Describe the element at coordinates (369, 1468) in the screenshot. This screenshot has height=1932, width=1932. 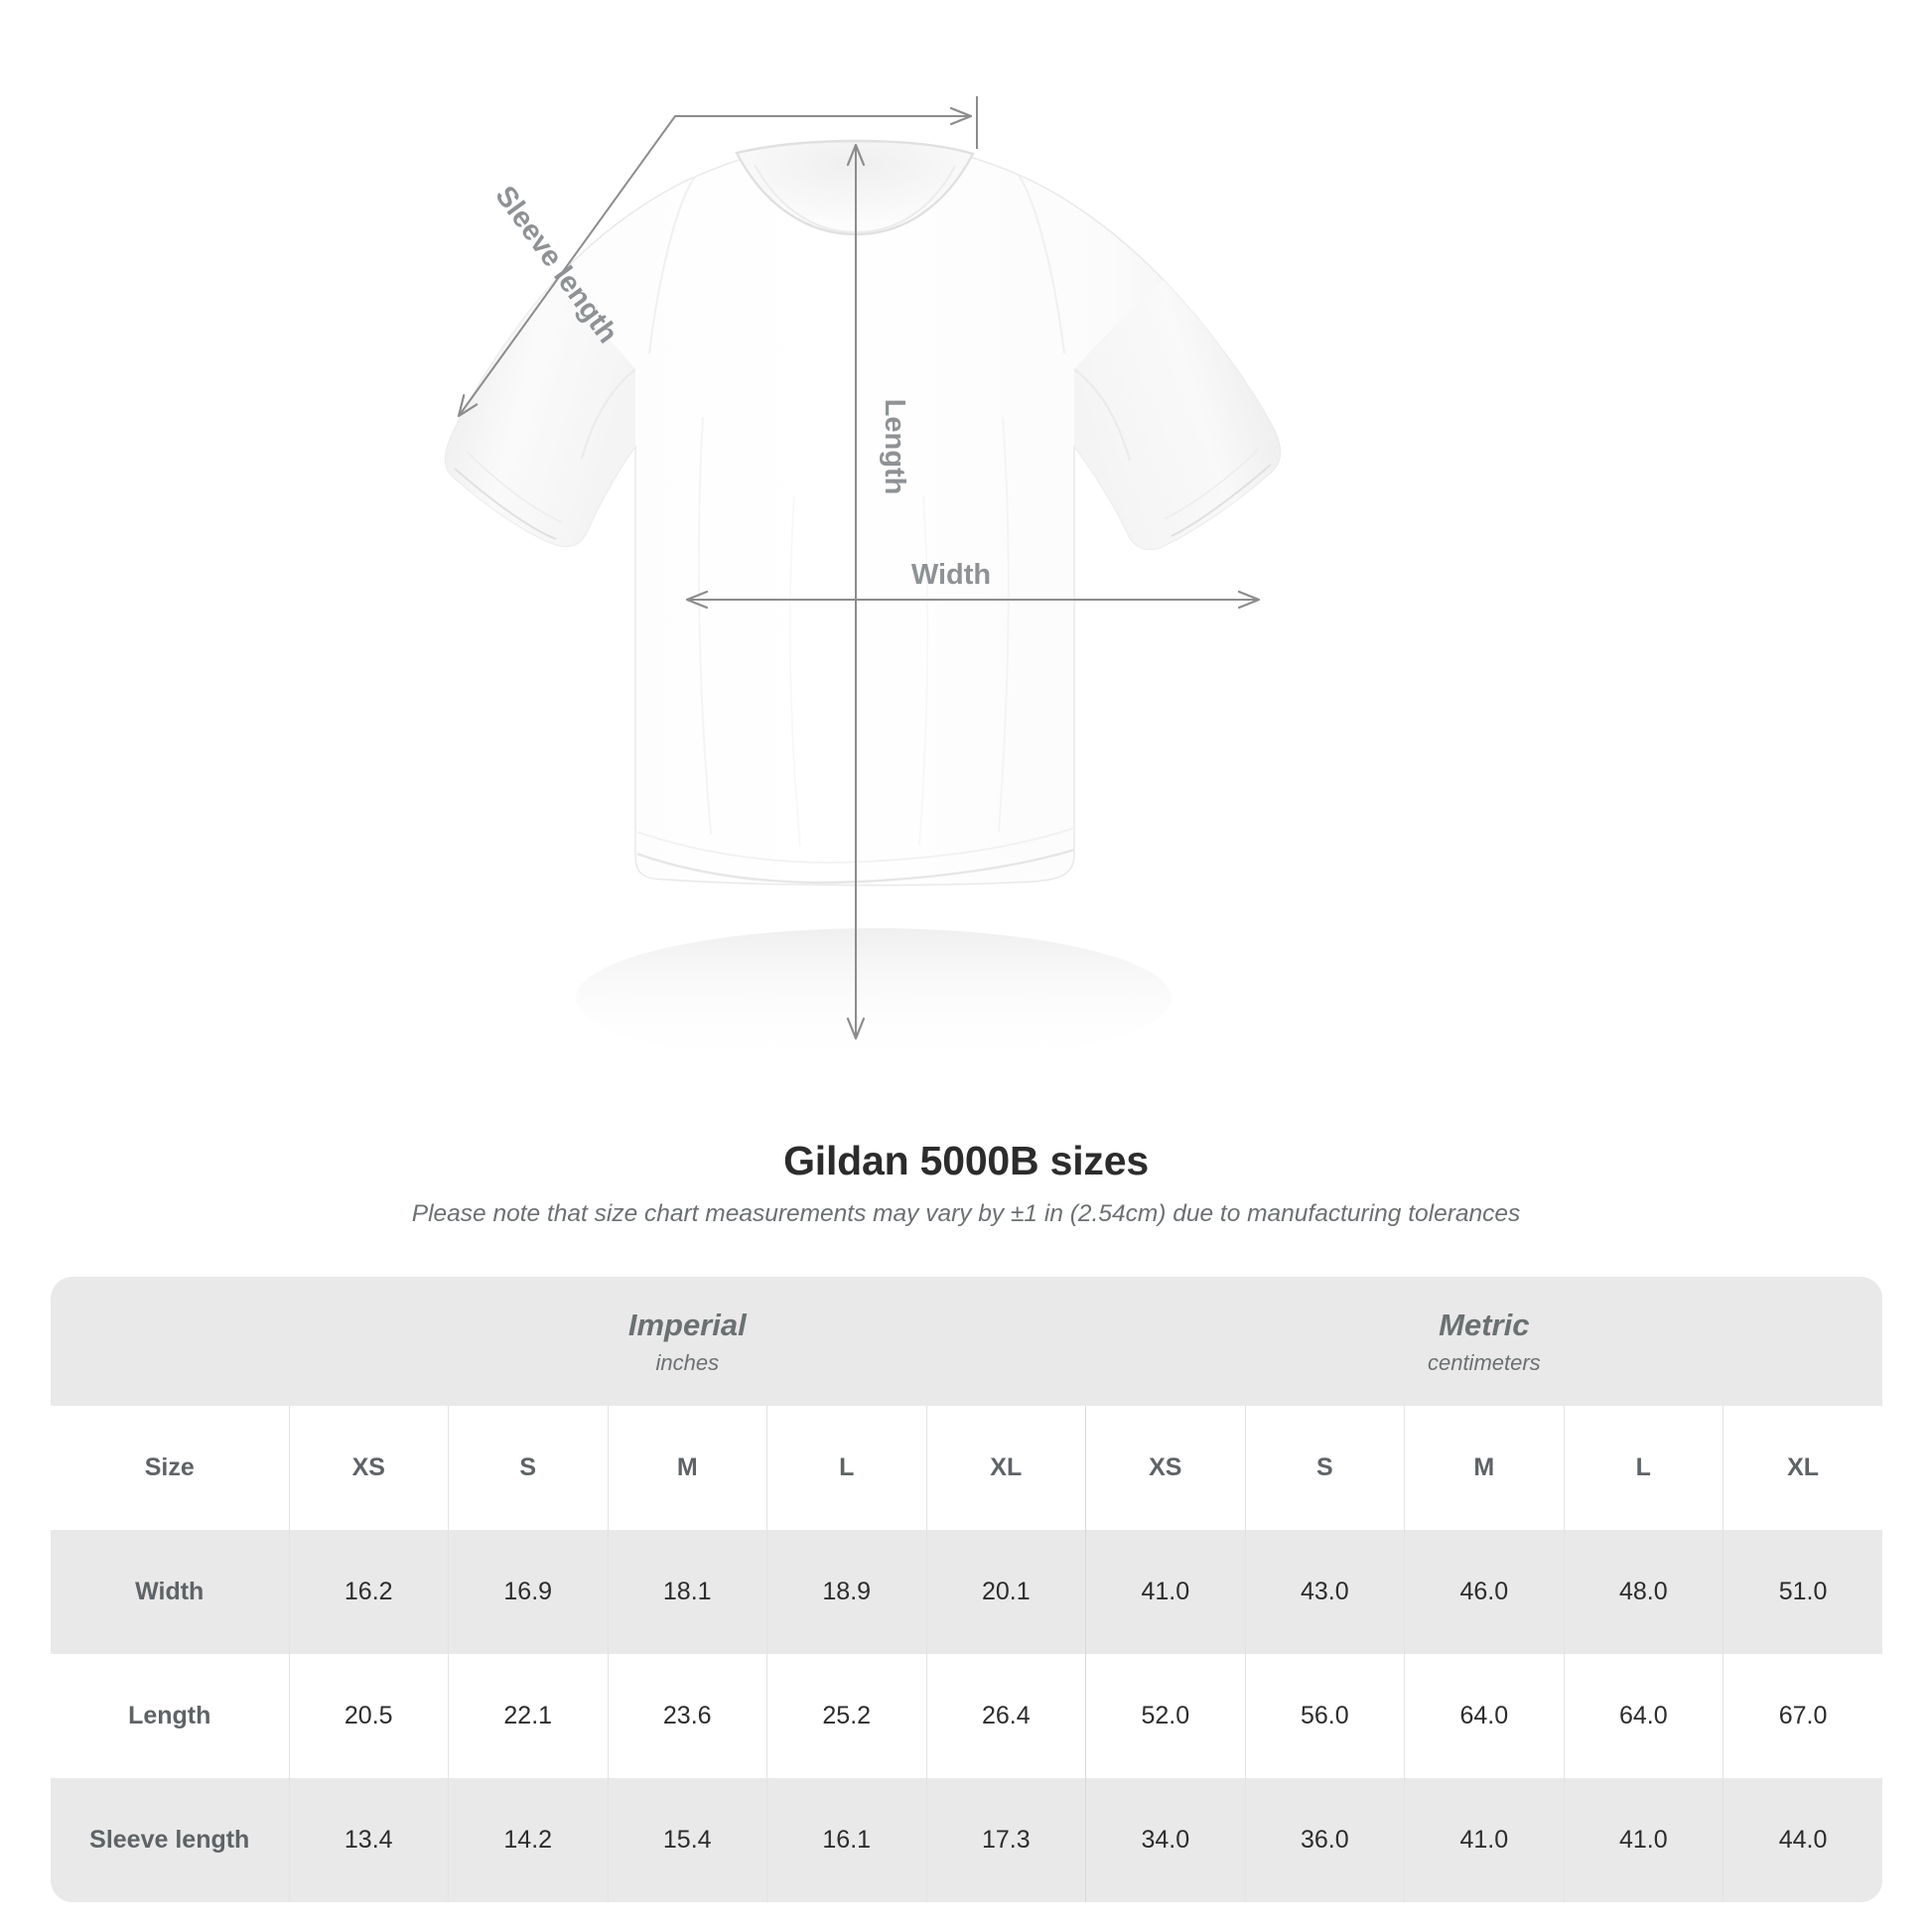
I see `size-header-imperial-xs: XS` at that location.